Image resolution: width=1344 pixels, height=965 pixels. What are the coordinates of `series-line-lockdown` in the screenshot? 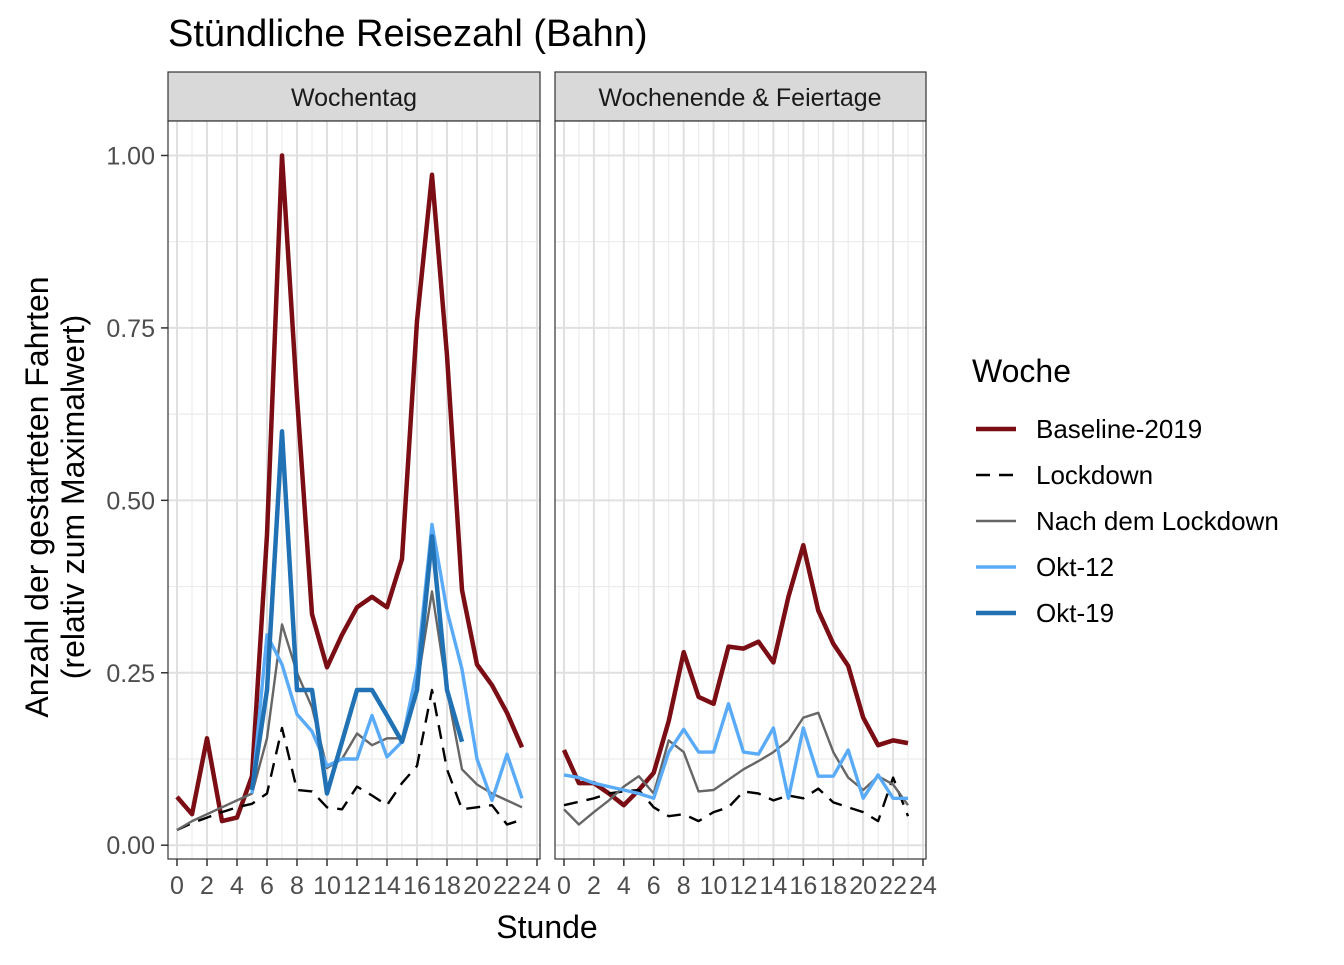 It's located at (736, 799).